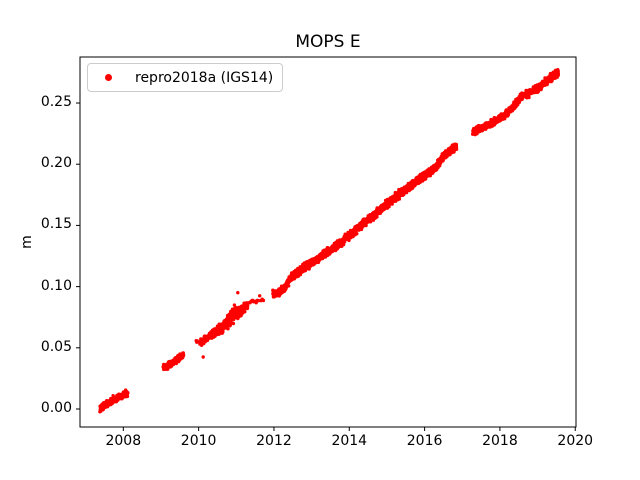 The height and width of the screenshot is (480, 640). Describe the element at coordinates (123, 441) in the screenshot. I see `x-tick-label: 2008` at that location.